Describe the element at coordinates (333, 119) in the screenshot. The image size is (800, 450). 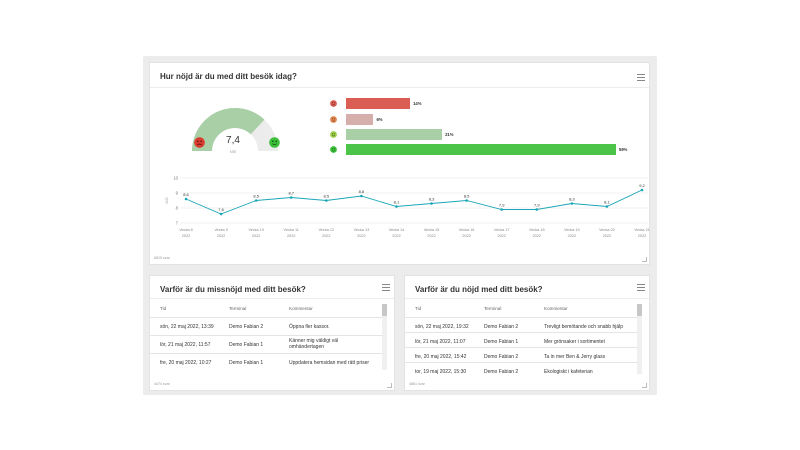
I see `unhappy-face-icon` at that location.